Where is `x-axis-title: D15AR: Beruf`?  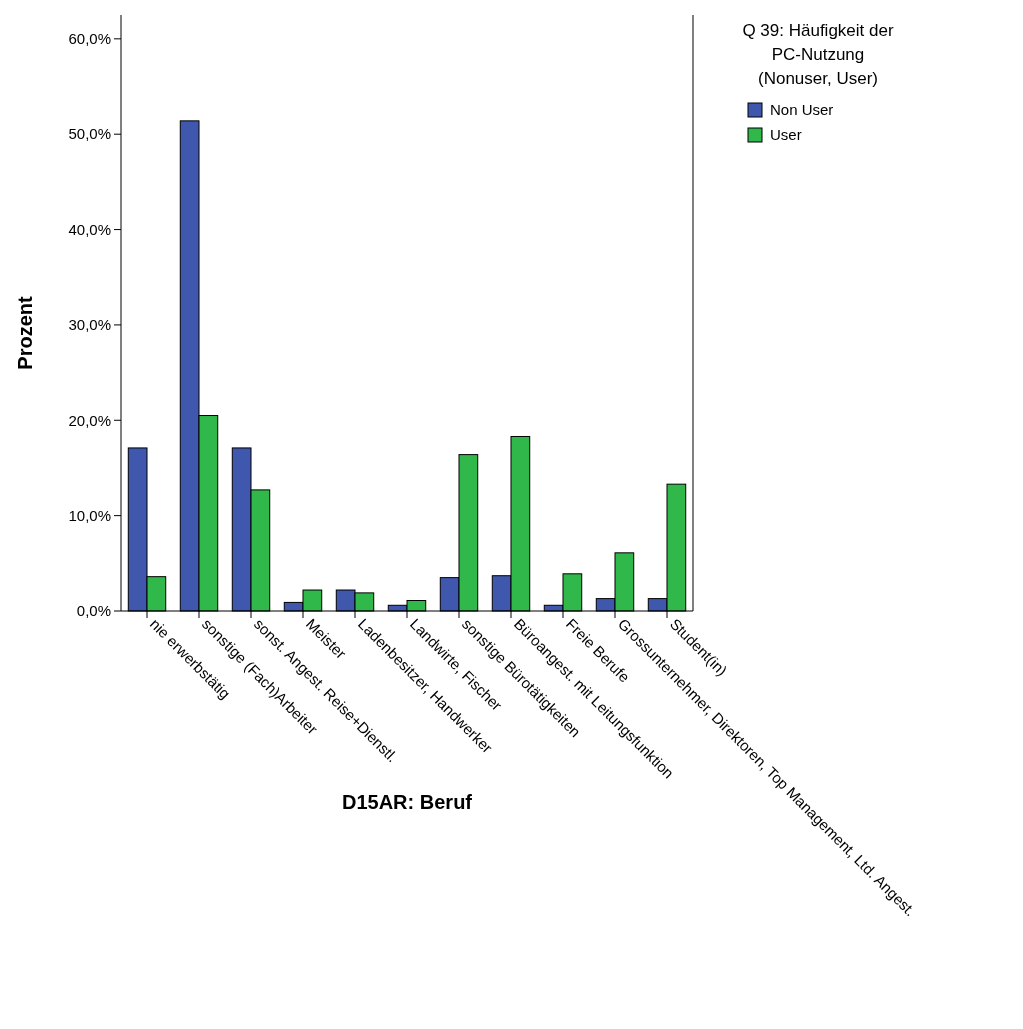 x-axis-title: D15AR: Beruf is located at coordinates (407, 802).